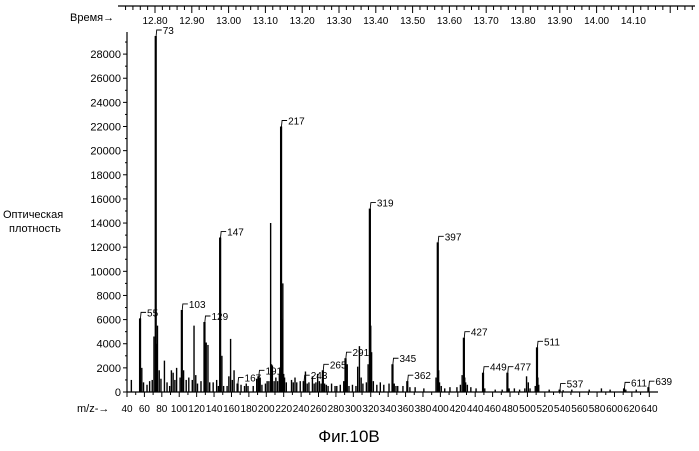  I want to click on peak-label: 362, so click(422, 376).